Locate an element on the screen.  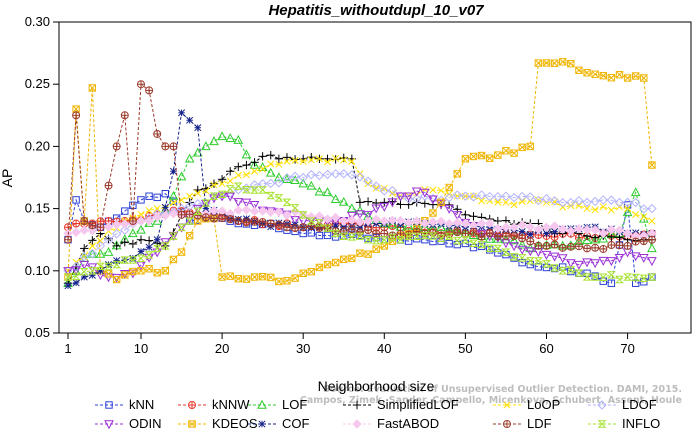
legend-label: INFLO is located at coordinates (641, 423).